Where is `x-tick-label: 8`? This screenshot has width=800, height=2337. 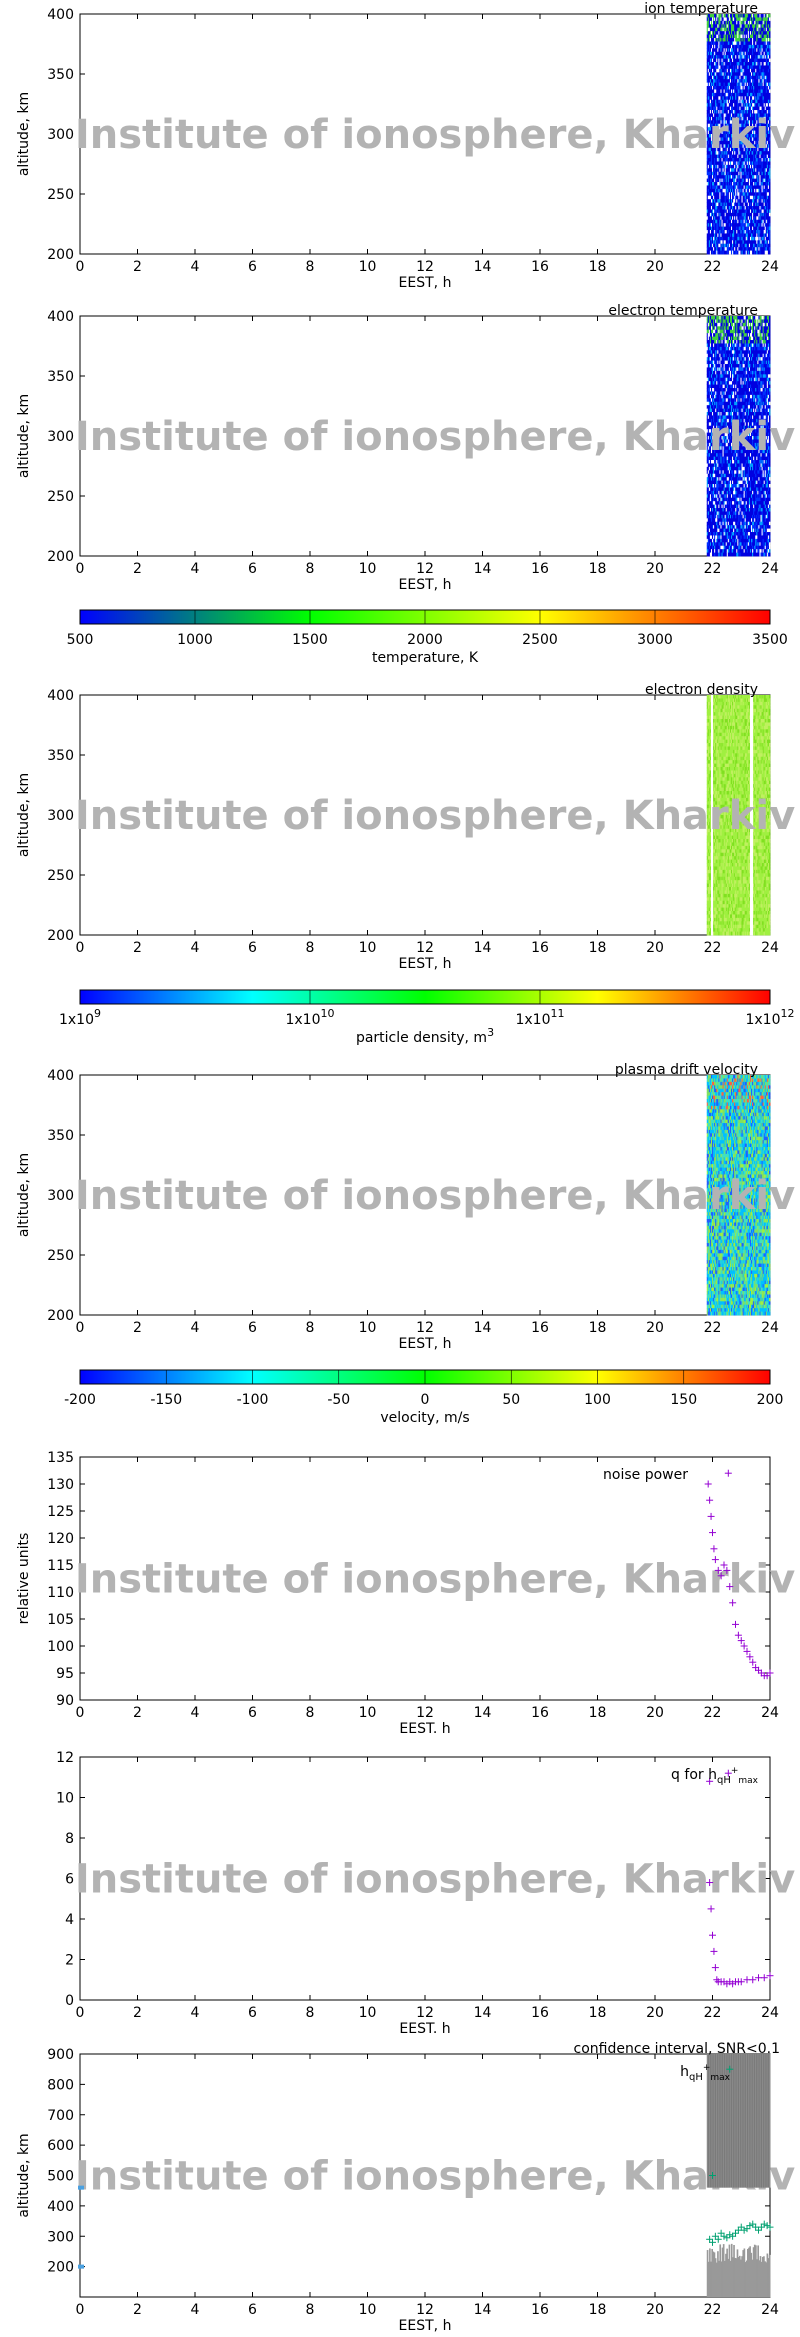 x-tick-label: 8 is located at coordinates (310, 569).